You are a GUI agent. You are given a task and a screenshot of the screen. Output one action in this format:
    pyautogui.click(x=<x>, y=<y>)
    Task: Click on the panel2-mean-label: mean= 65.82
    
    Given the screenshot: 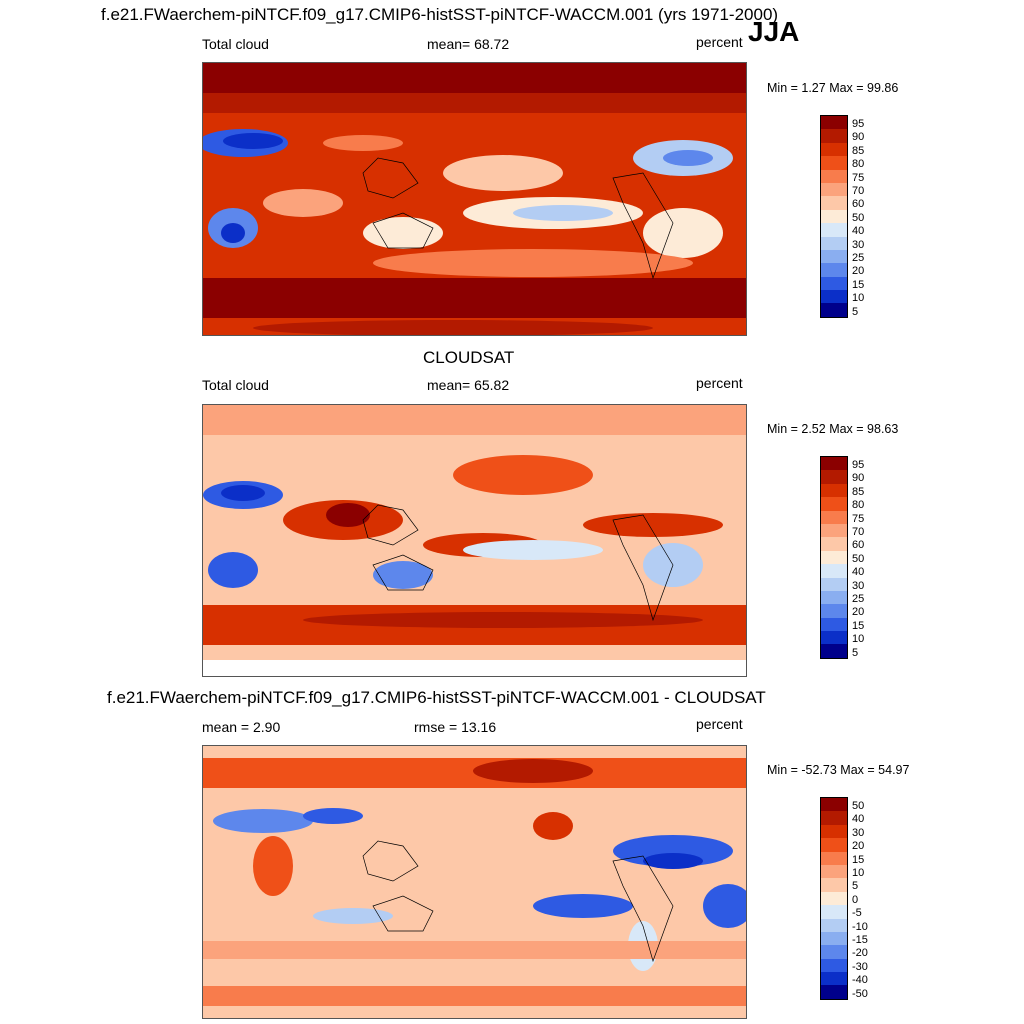 What is the action you would take?
    pyautogui.click(x=468, y=385)
    